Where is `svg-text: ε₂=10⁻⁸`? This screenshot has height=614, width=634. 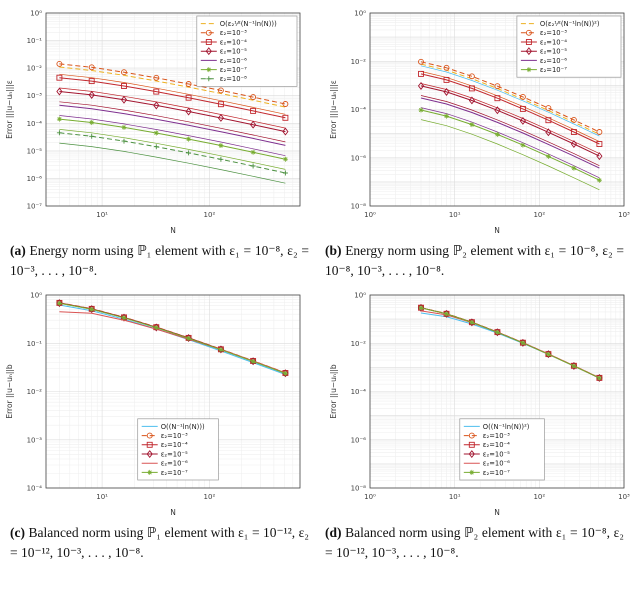
svg-text: ε₂=10⁻⁸ is located at coordinates (233, 79).